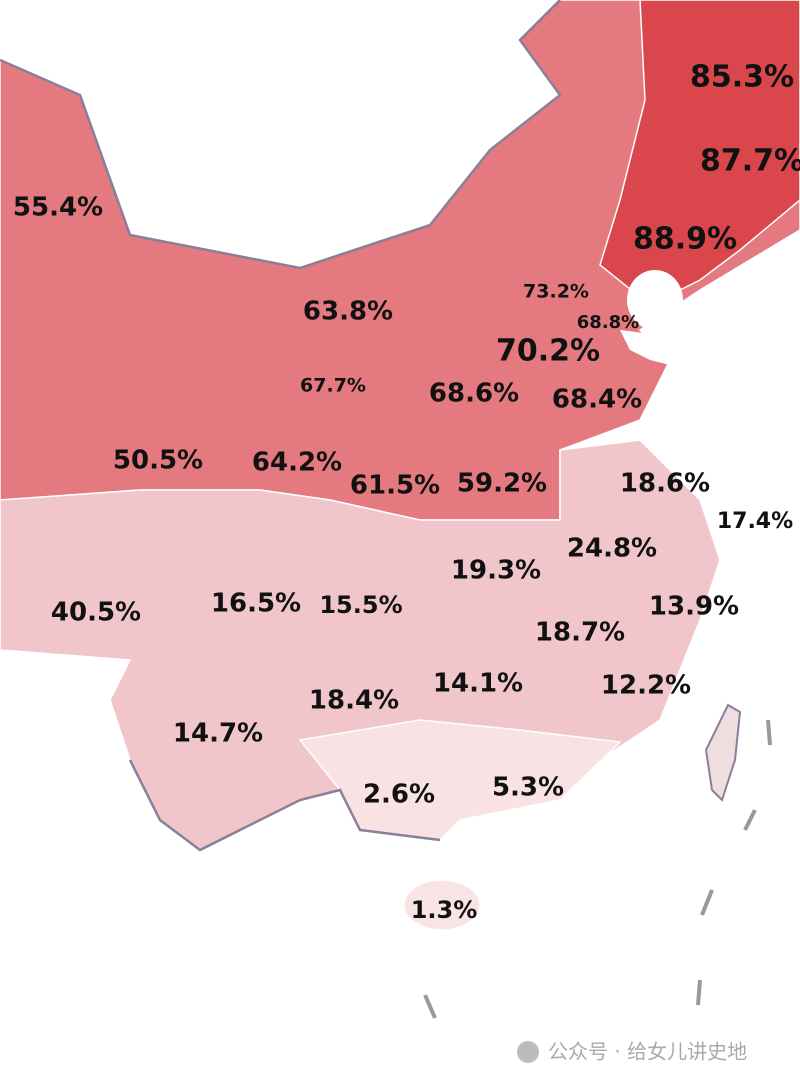 This screenshot has height=1083, width=800. Describe the element at coordinates (395, 486) in the screenshot. I see `region-label: 61.5%` at that location.